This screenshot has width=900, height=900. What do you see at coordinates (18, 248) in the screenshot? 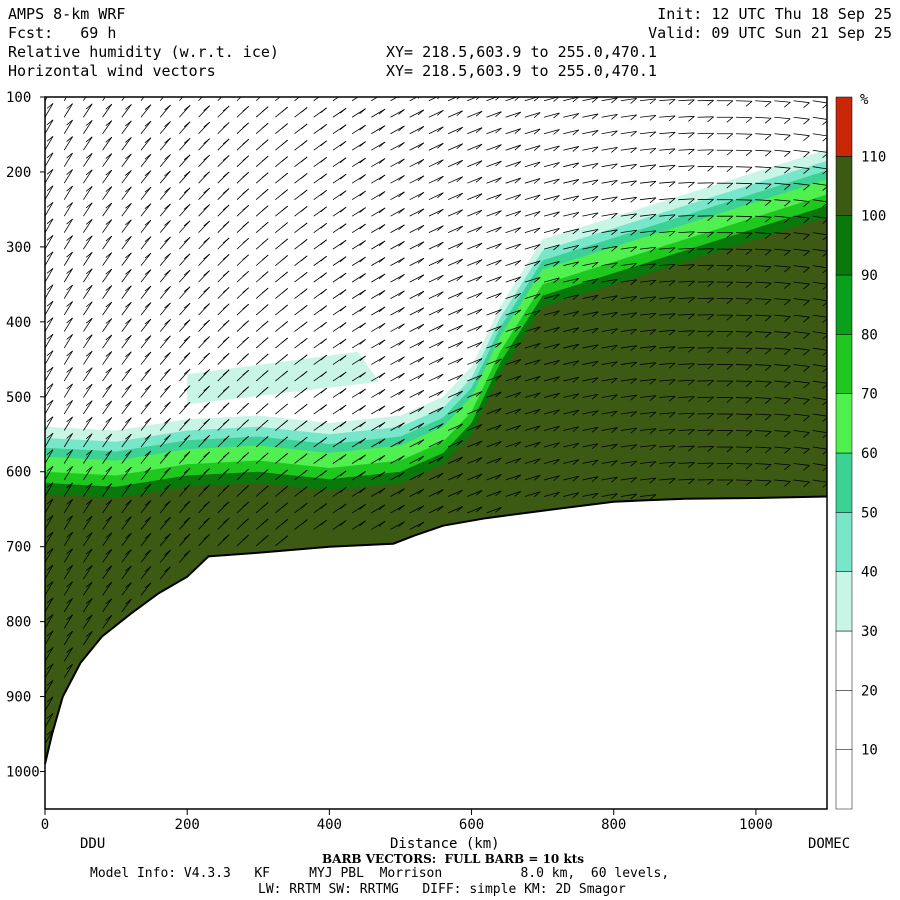
I see `y-tick-label: 300` at bounding box center [18, 248].